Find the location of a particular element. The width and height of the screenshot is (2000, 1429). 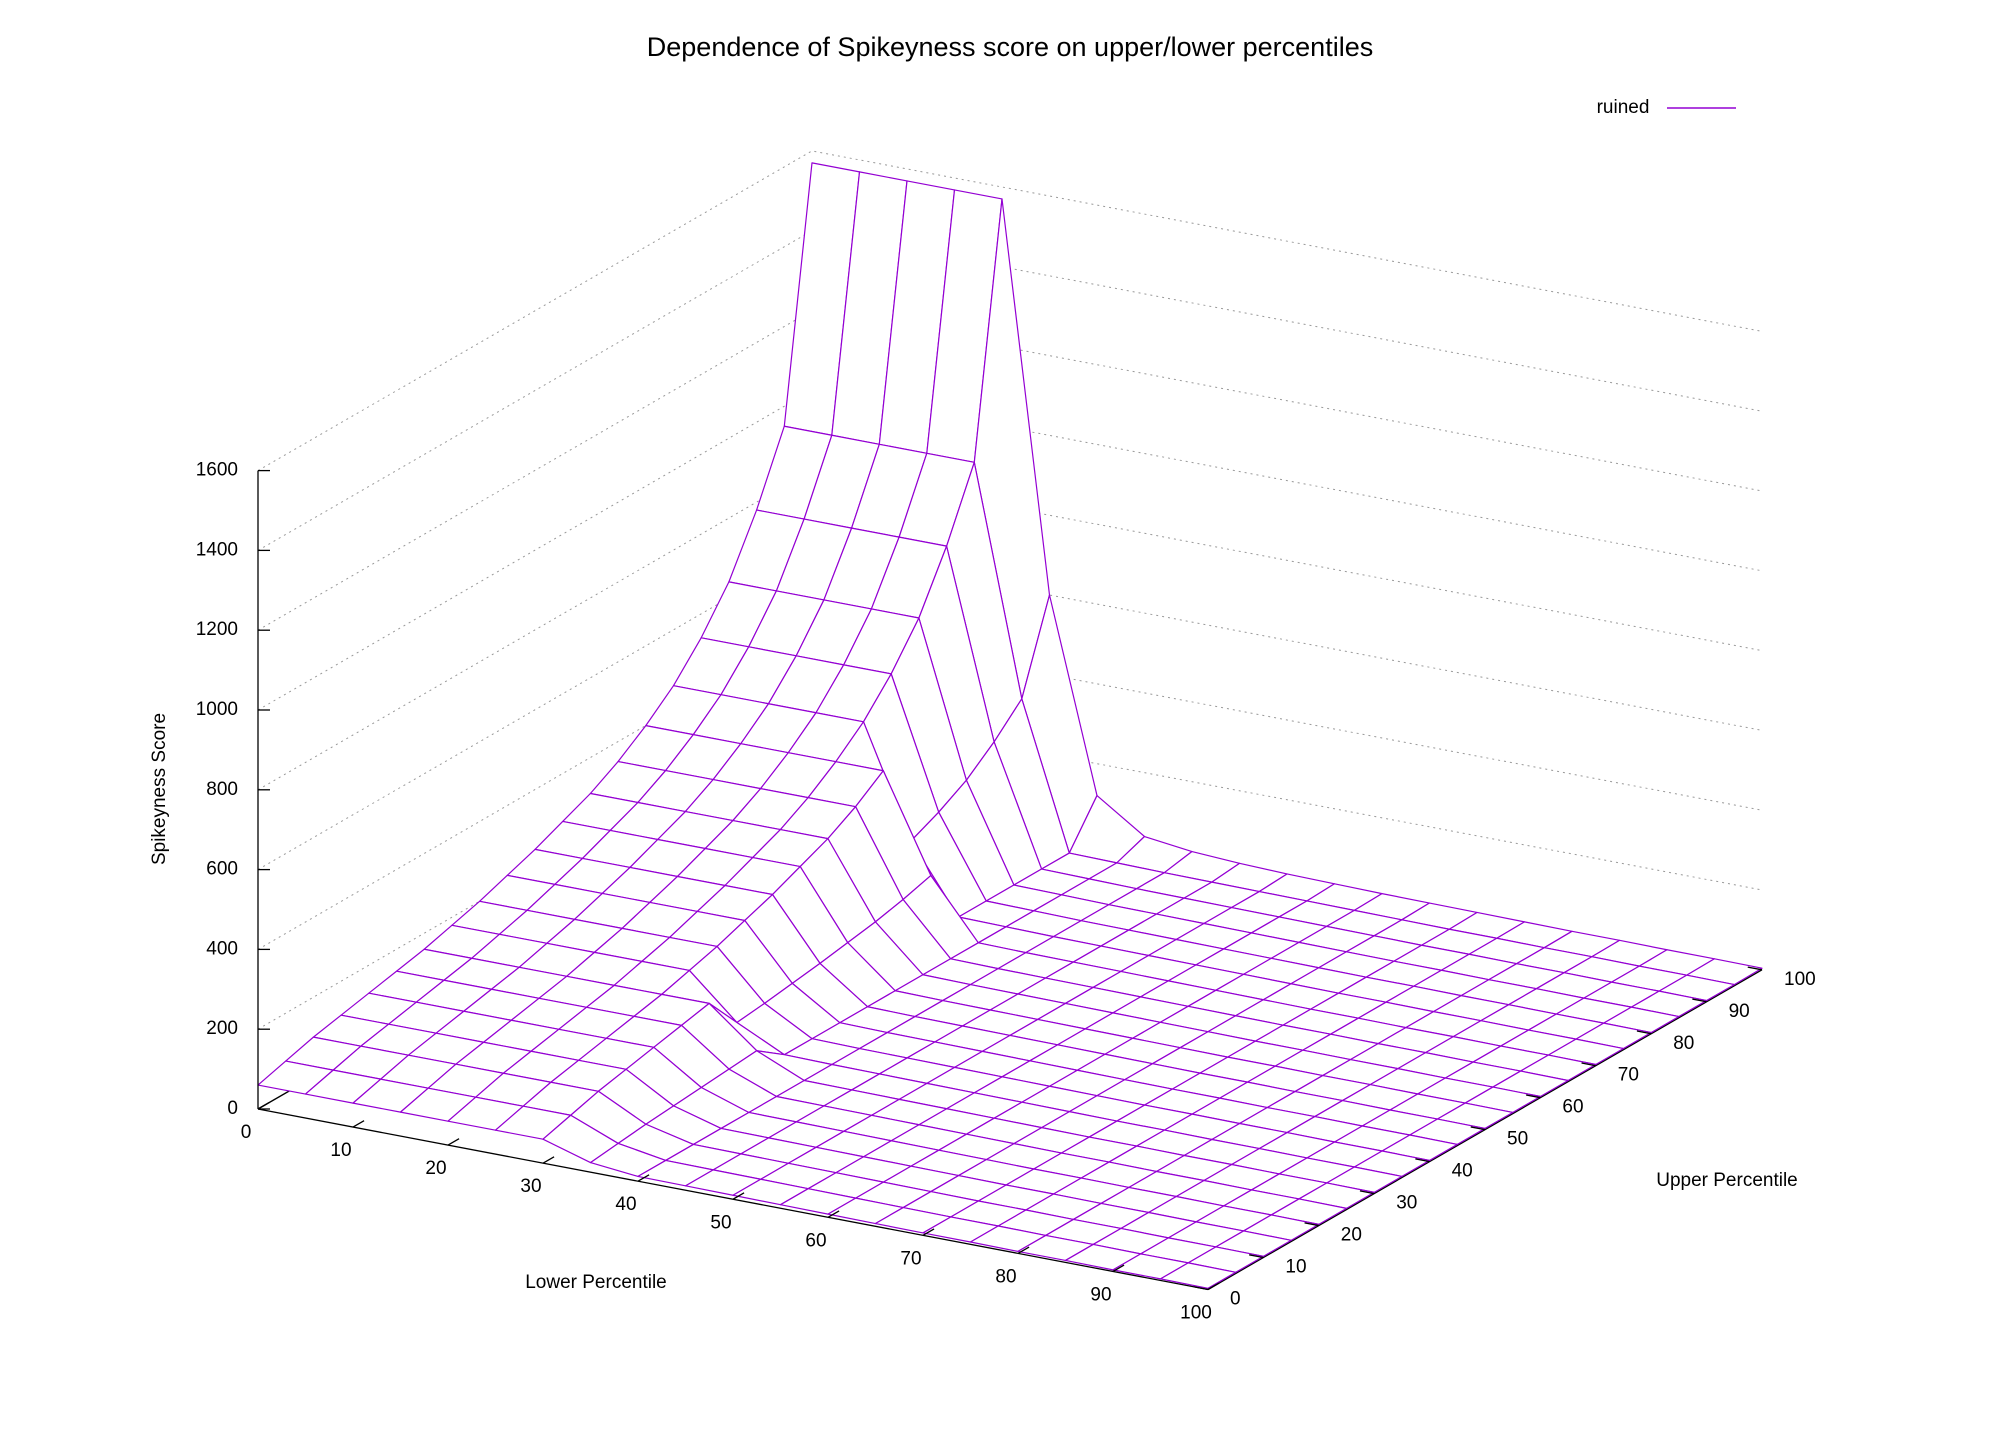

x-tick-label: 0 is located at coordinates (246, 1132).